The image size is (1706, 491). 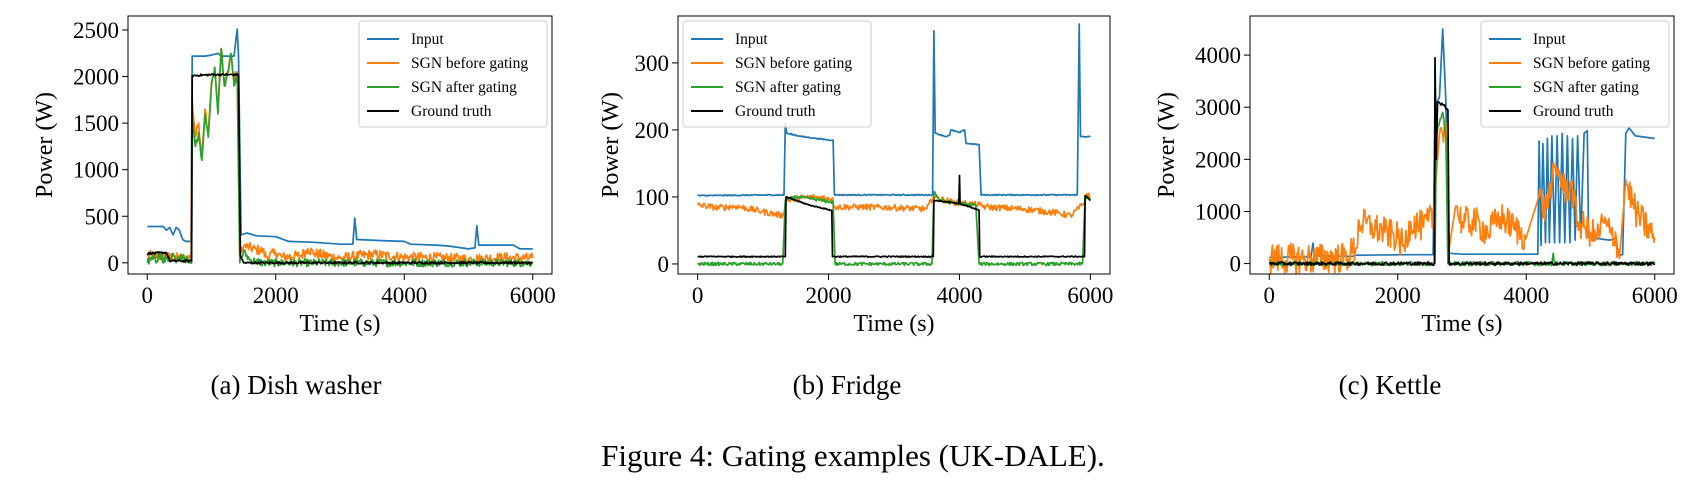 What do you see at coordinates (652, 197) in the screenshot?
I see `y-tick-label: 100` at bounding box center [652, 197].